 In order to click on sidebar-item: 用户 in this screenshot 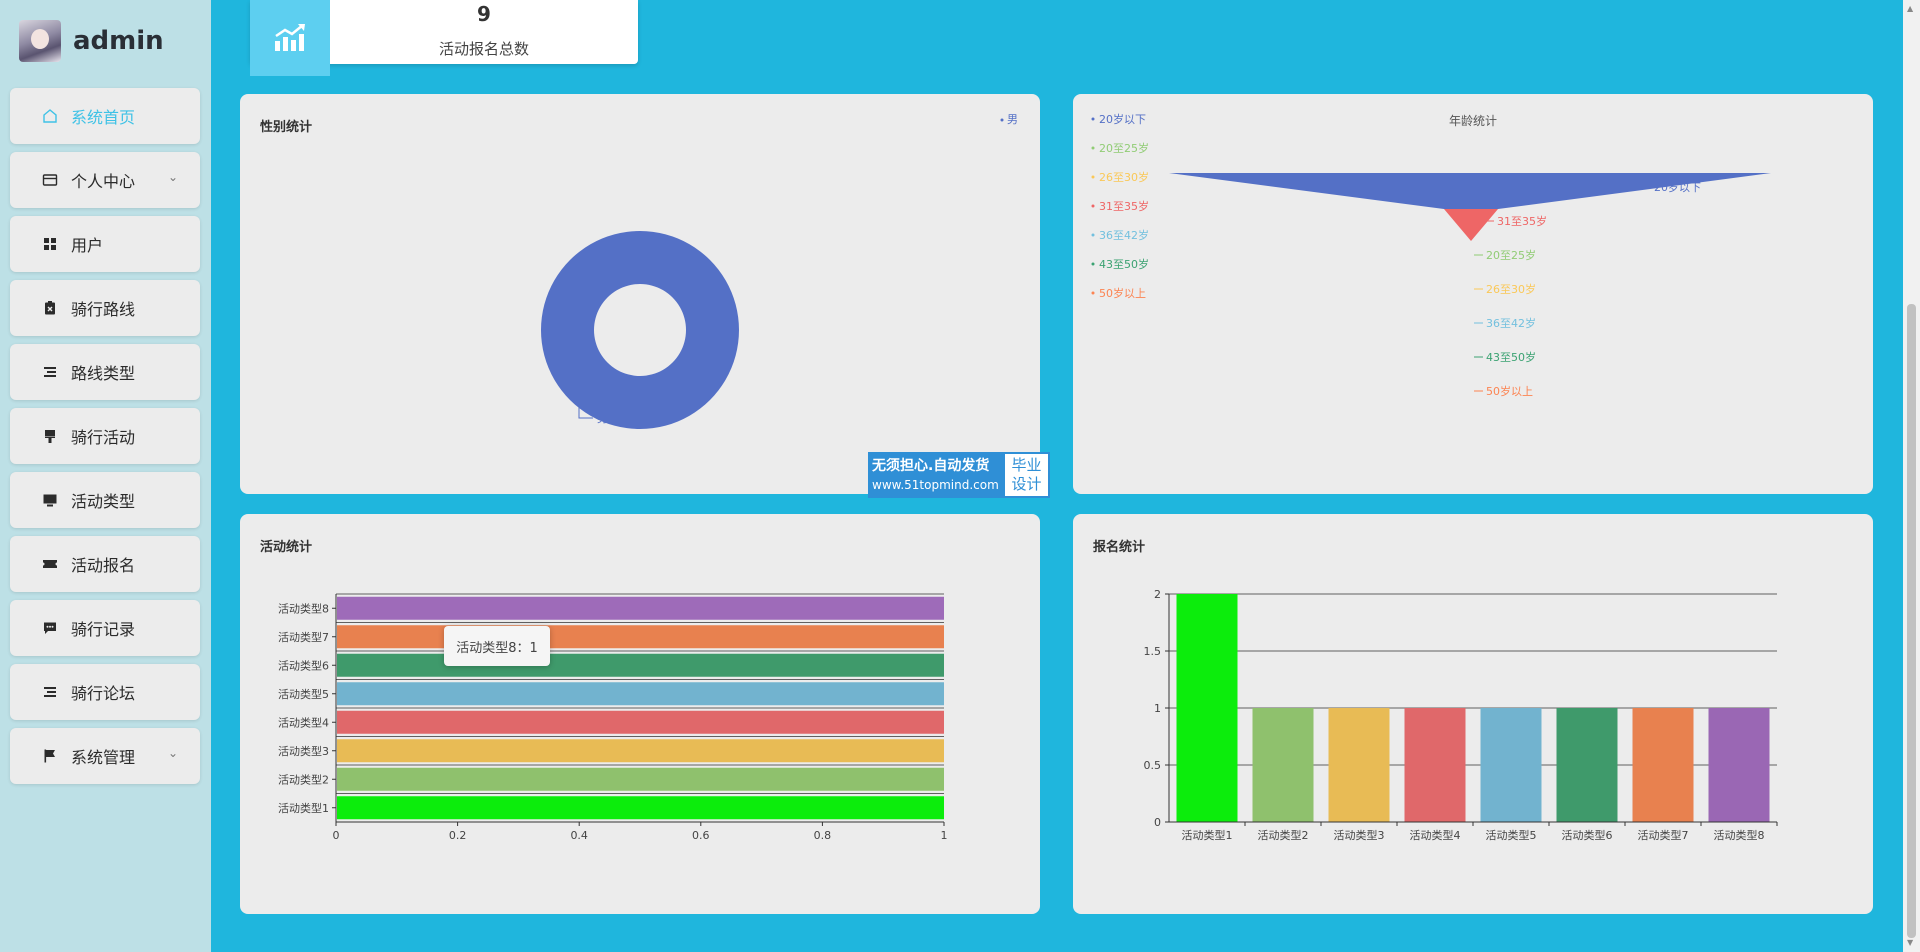, I will do `click(105, 244)`.